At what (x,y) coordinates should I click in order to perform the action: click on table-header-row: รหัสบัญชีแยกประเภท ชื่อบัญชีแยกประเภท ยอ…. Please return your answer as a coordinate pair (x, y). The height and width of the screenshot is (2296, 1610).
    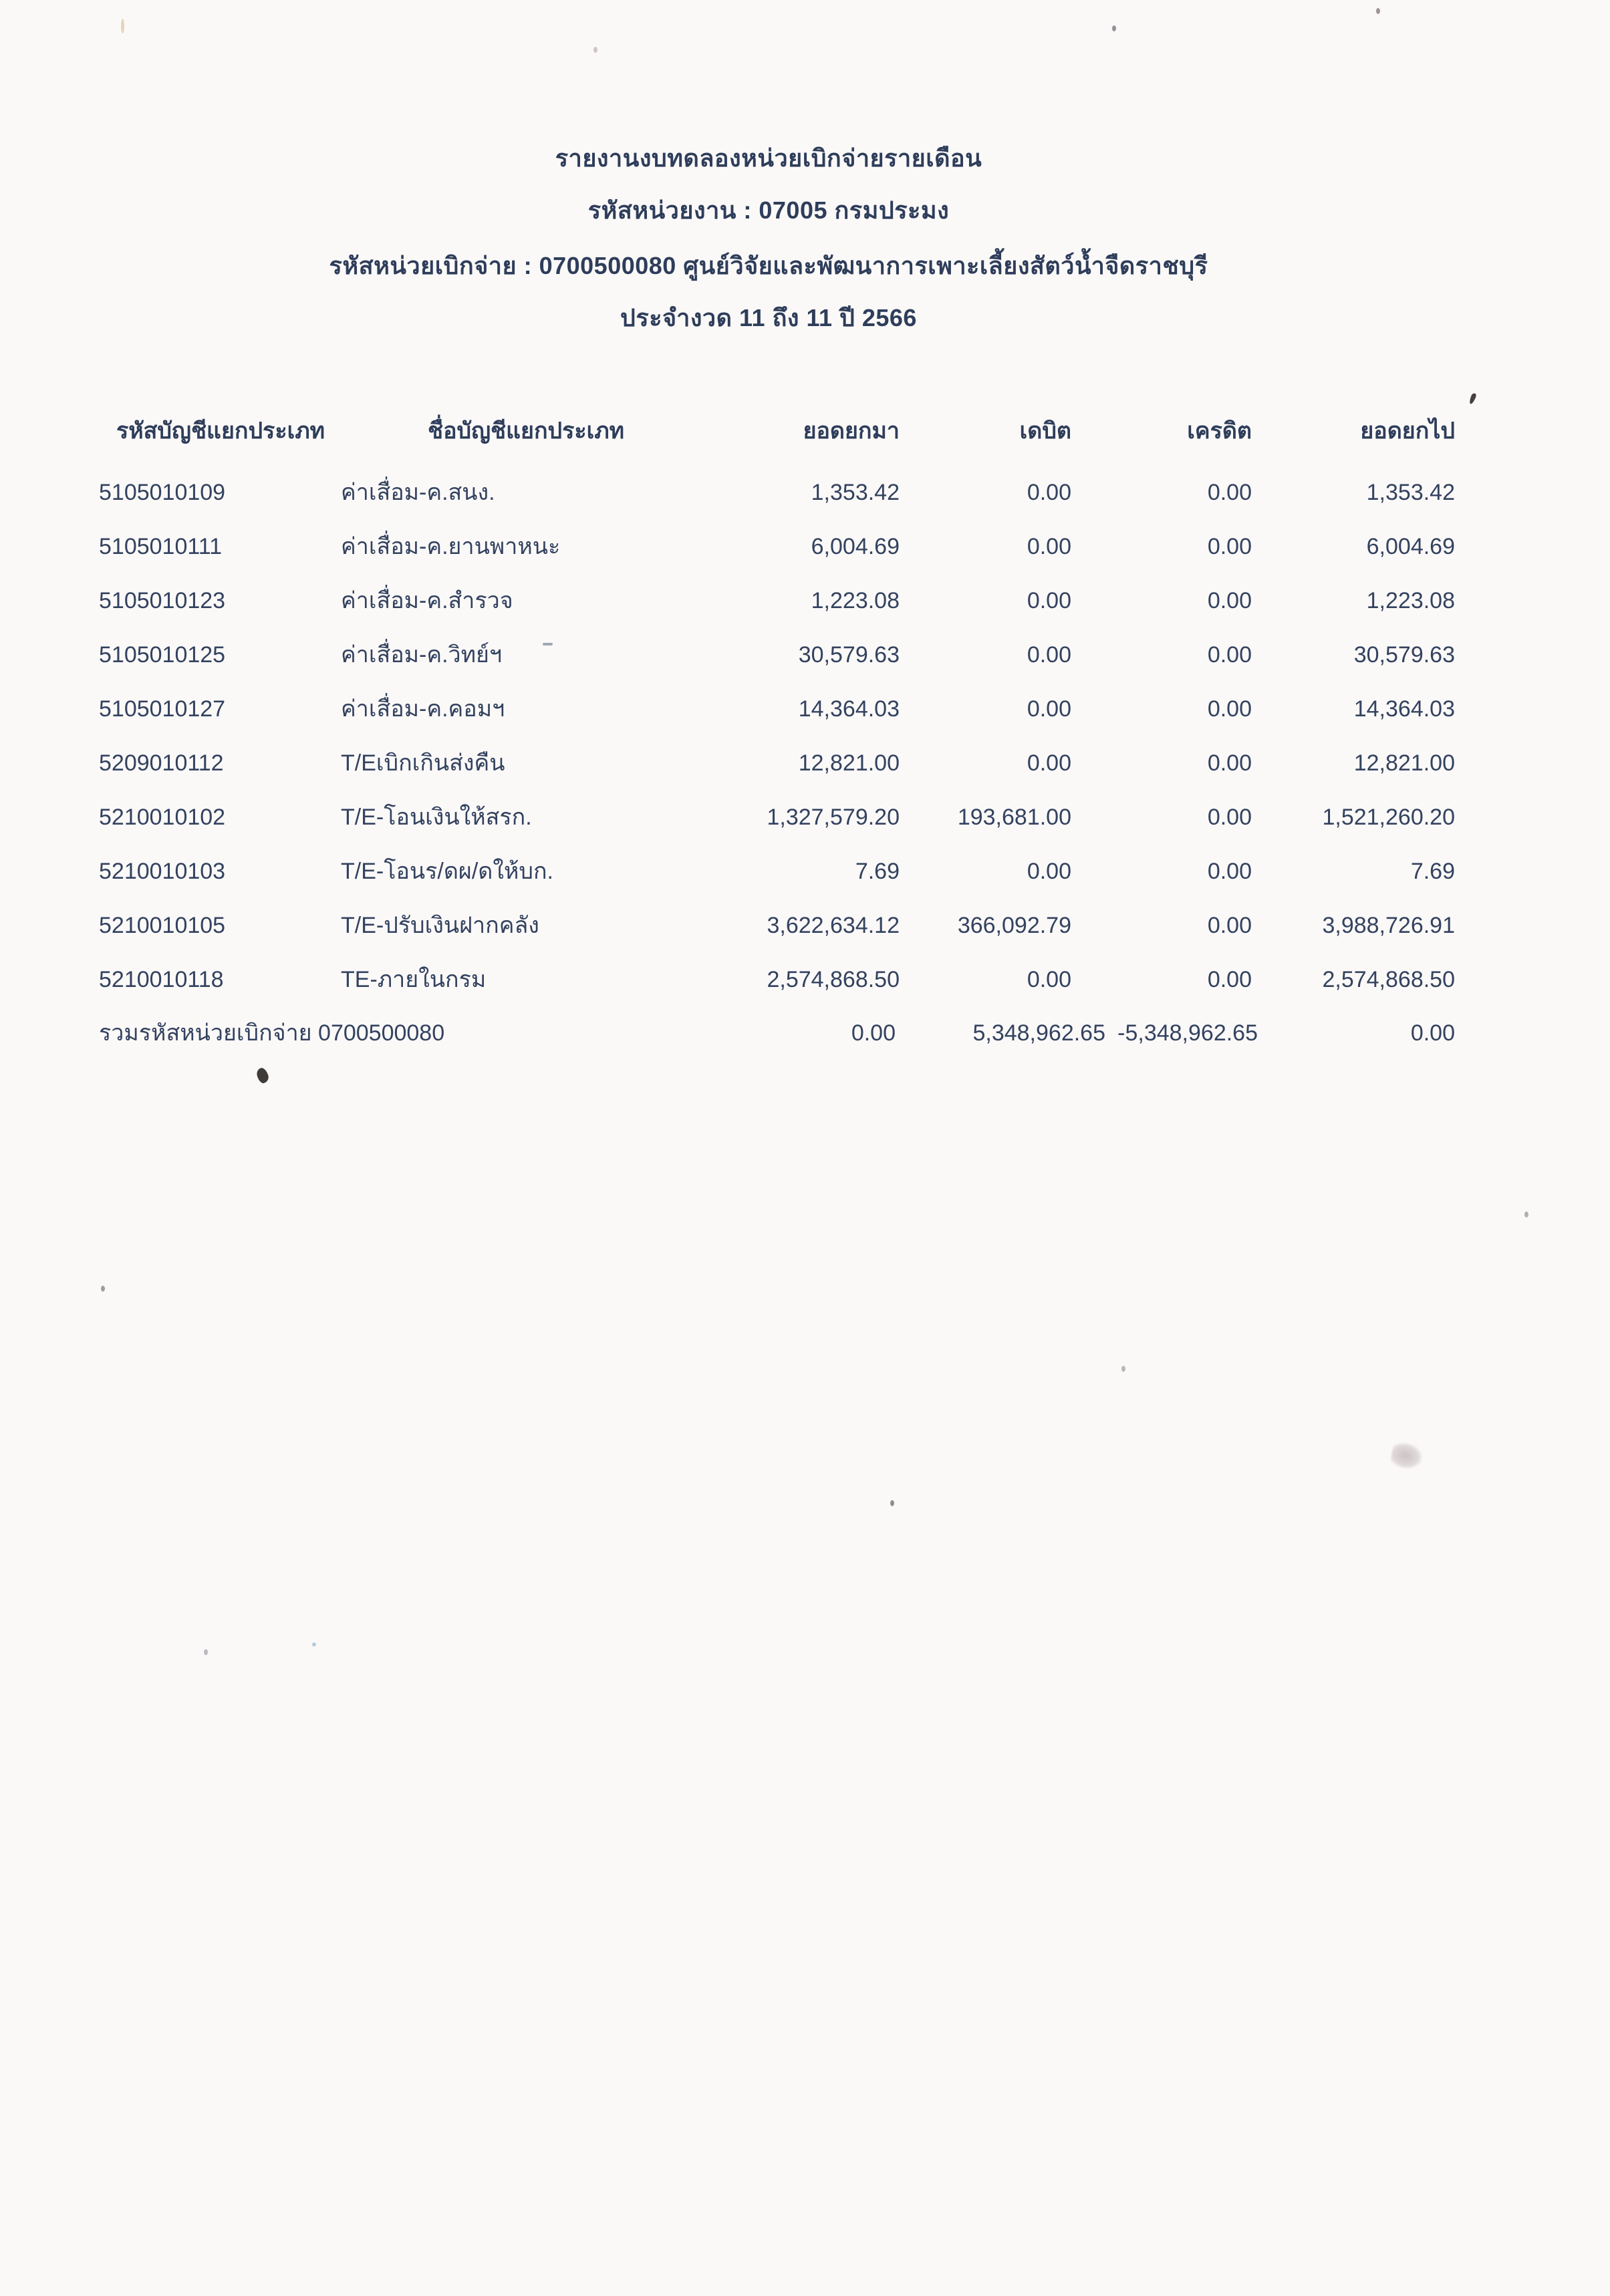
    Looking at the image, I should click on (777, 431).